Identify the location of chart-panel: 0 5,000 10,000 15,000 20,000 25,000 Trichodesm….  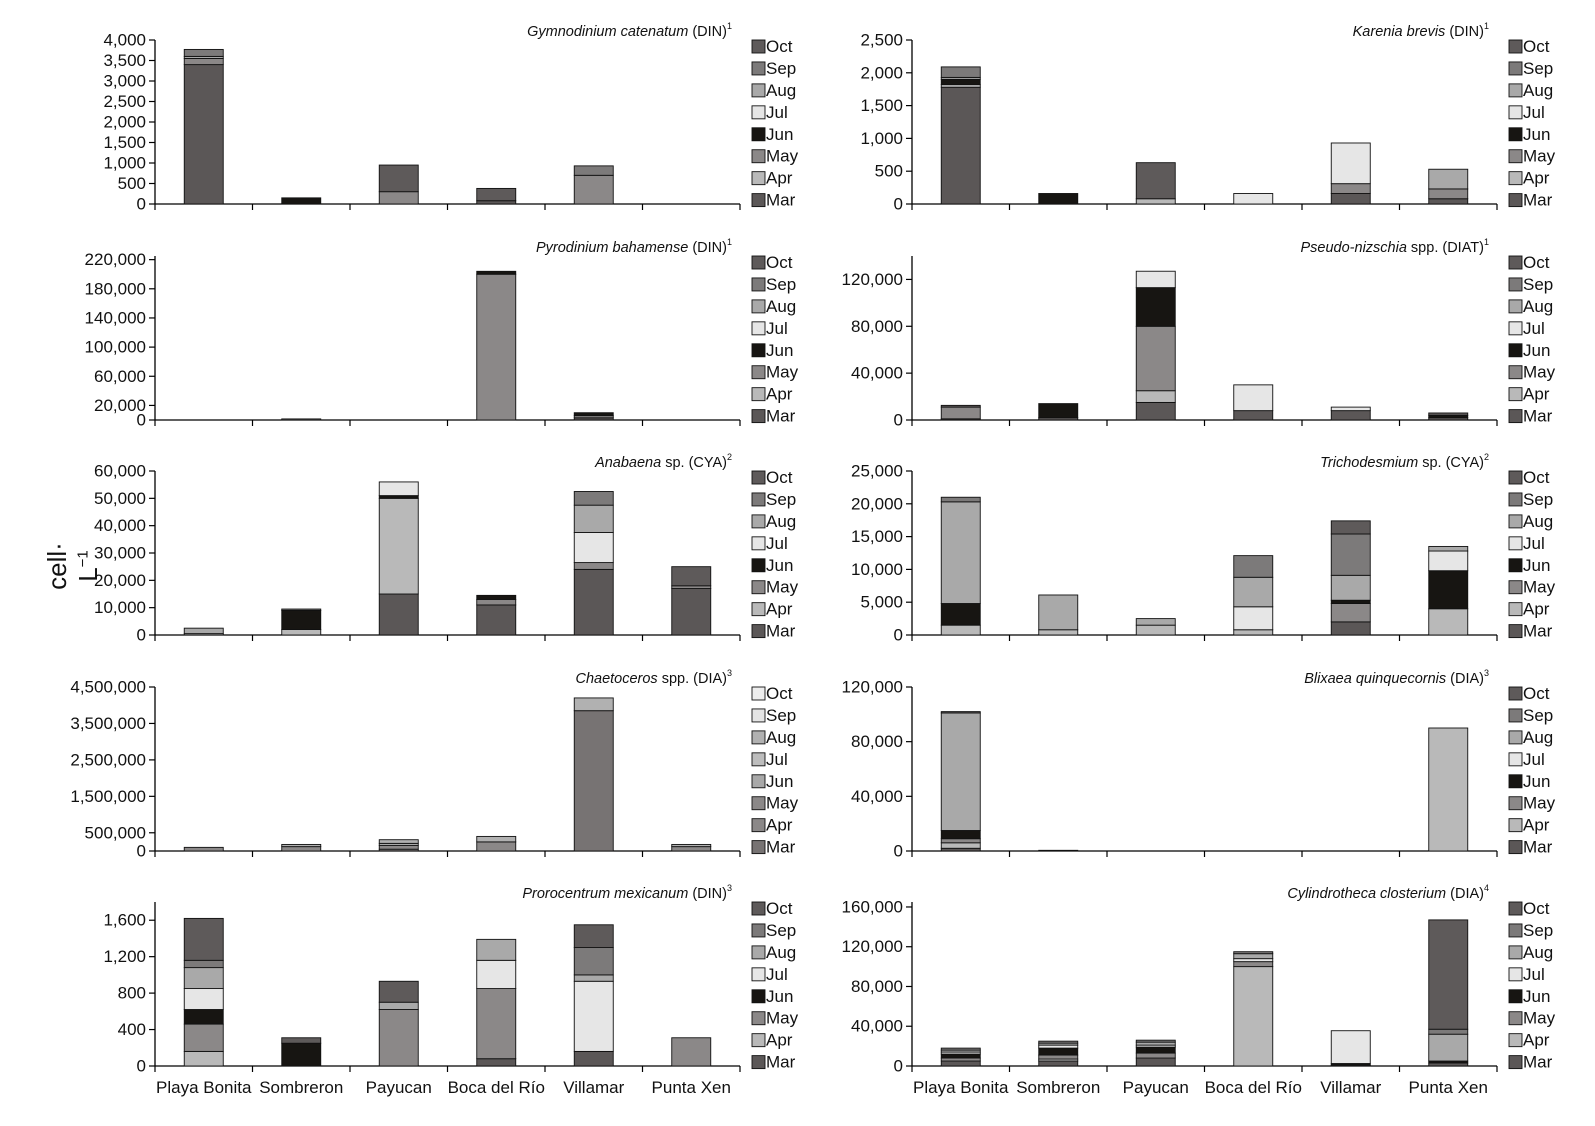
(1203, 548).